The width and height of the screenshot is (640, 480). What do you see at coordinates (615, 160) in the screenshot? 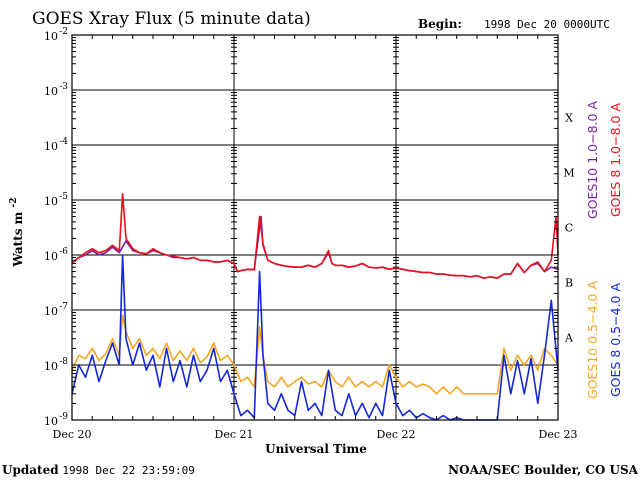
I see `legend-entry-1: GOES 8 1.0−8.0 A` at bounding box center [615, 160].